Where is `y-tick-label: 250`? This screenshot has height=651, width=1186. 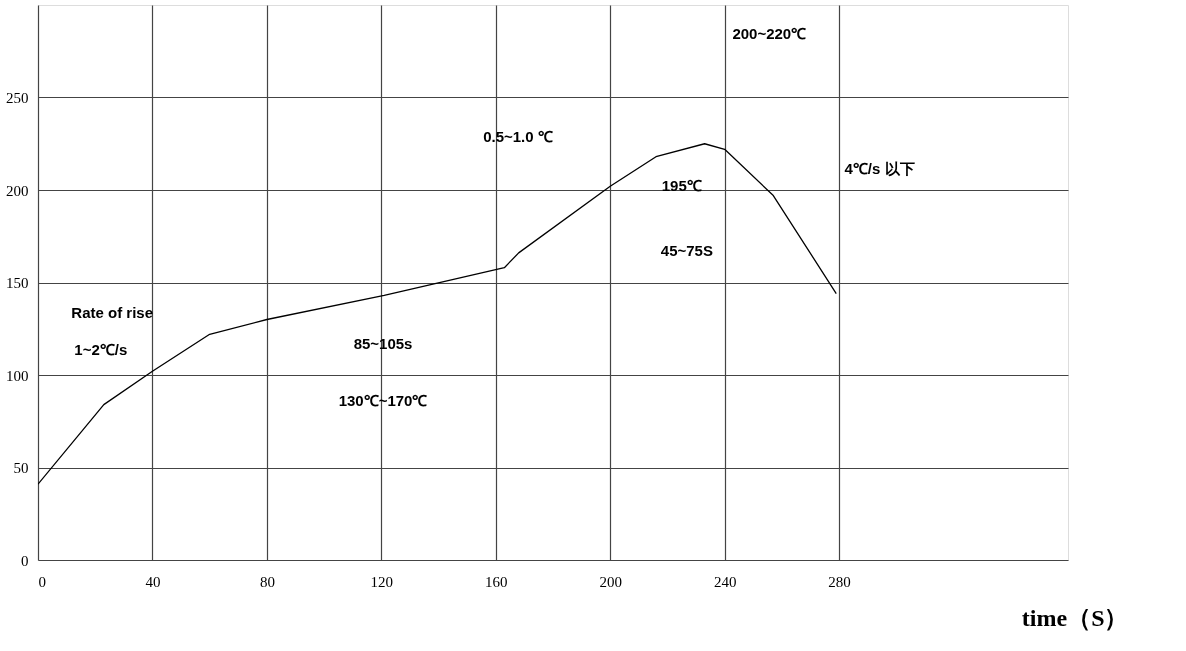 y-tick-label: 250 is located at coordinates (17, 98).